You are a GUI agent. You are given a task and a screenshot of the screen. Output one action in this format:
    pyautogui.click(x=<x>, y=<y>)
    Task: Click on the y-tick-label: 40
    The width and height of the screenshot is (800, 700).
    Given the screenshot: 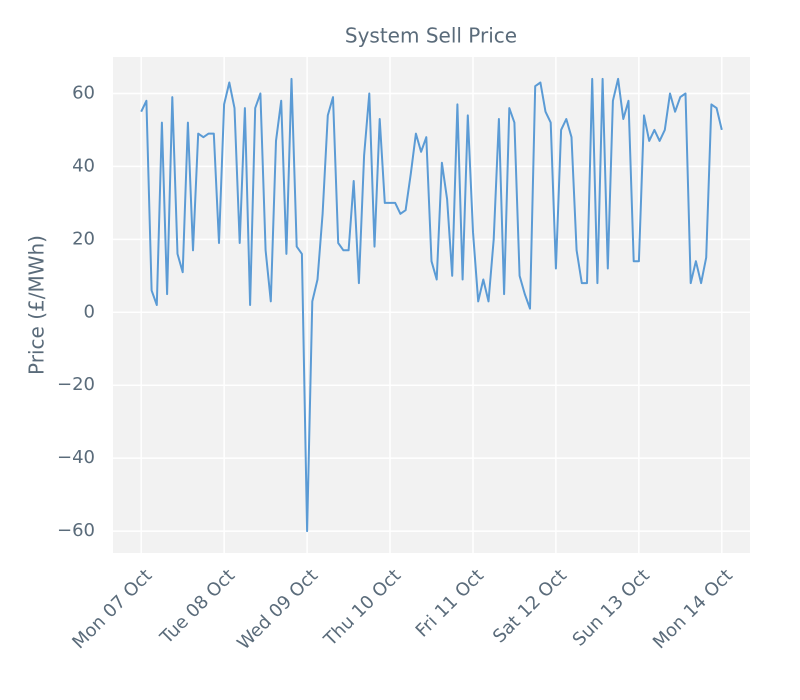 What is the action you would take?
    pyautogui.click(x=83, y=165)
    